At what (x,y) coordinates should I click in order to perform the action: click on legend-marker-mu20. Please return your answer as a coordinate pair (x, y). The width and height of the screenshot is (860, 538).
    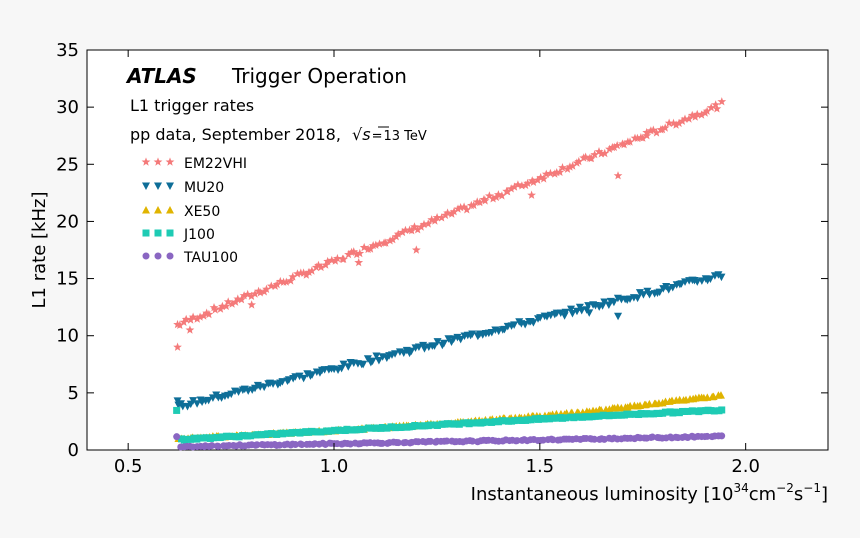
    Looking at the image, I should click on (146, 186).